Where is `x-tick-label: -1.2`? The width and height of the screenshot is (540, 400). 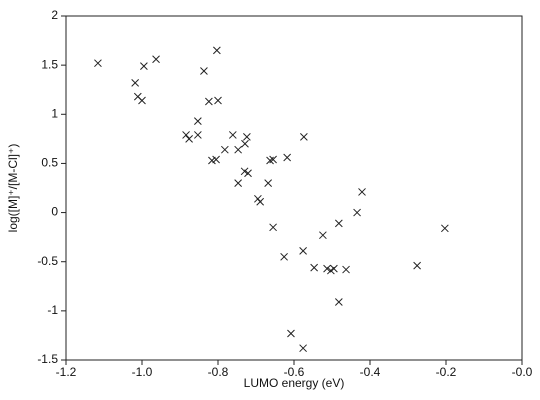 x-tick-label: -1.2 is located at coordinates (66, 372).